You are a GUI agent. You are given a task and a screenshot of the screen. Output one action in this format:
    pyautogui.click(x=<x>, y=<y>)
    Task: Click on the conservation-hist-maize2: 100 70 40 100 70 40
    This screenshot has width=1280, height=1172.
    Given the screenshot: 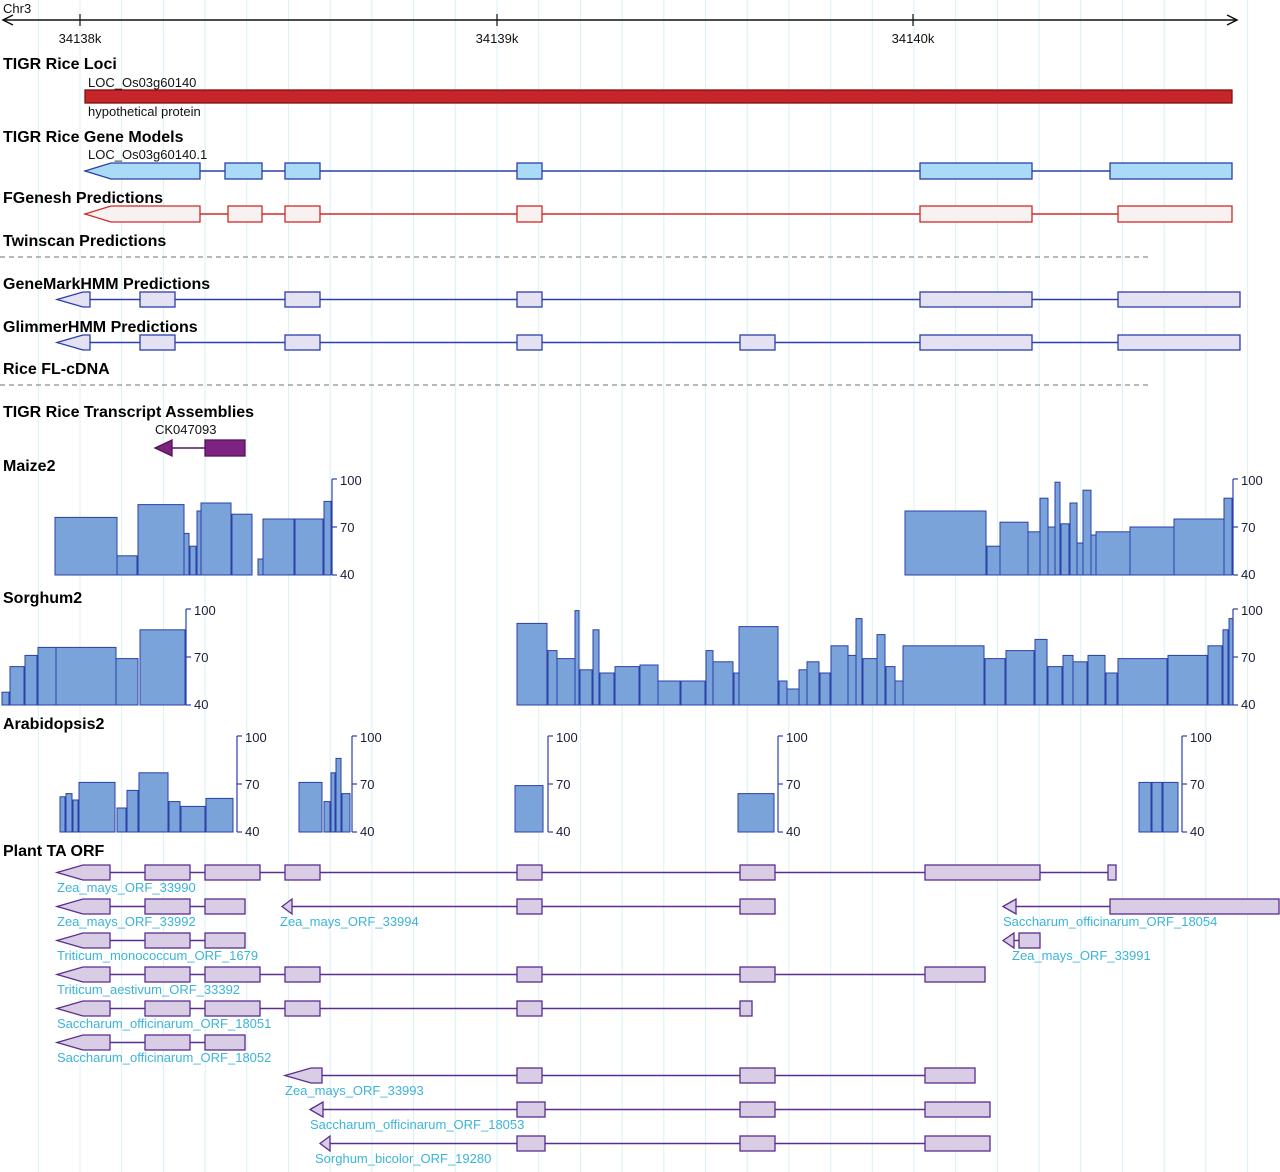 What is the action you would take?
    pyautogui.click(x=658, y=527)
    